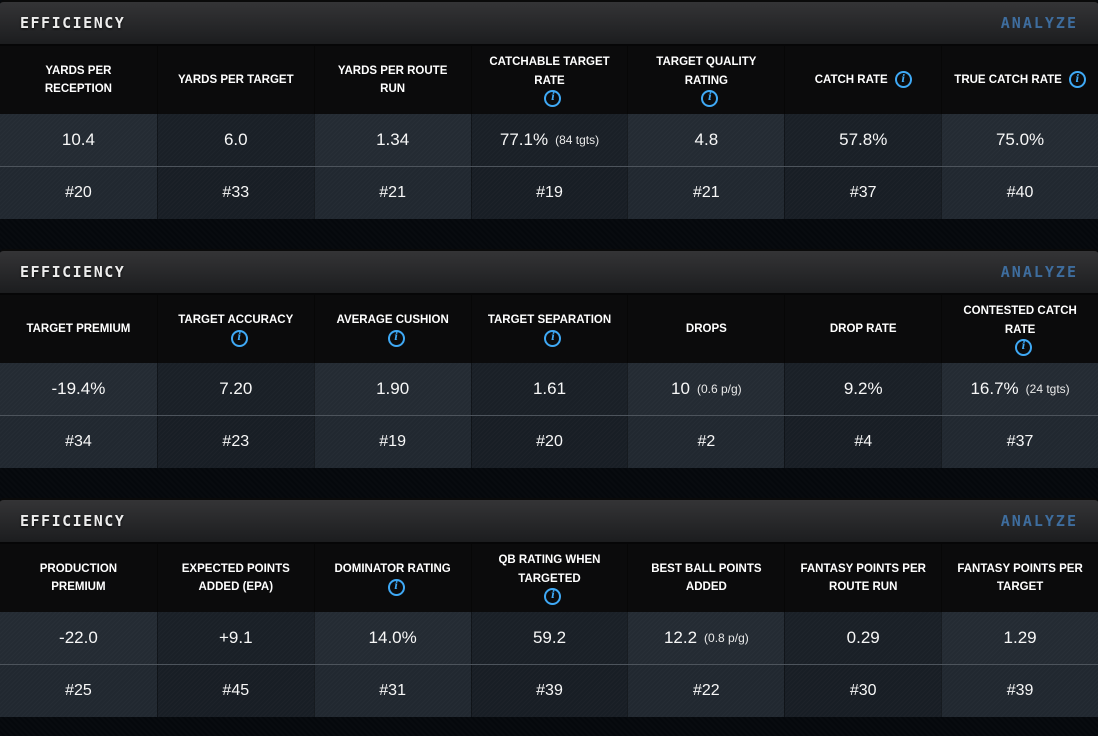 The height and width of the screenshot is (736, 1098). I want to click on stat-rank: #39, so click(1020, 690).